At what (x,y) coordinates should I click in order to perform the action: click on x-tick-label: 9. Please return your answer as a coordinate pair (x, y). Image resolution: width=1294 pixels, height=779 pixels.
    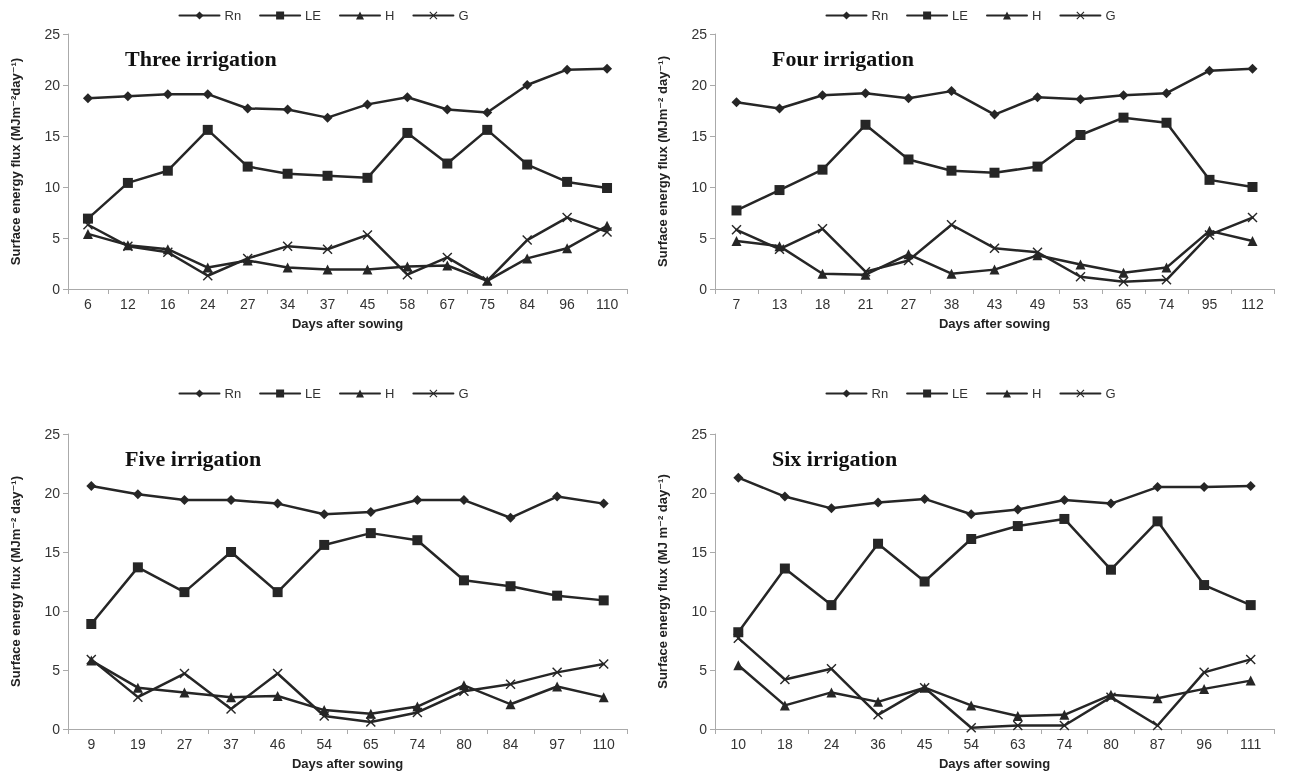
    Looking at the image, I should click on (91, 744).